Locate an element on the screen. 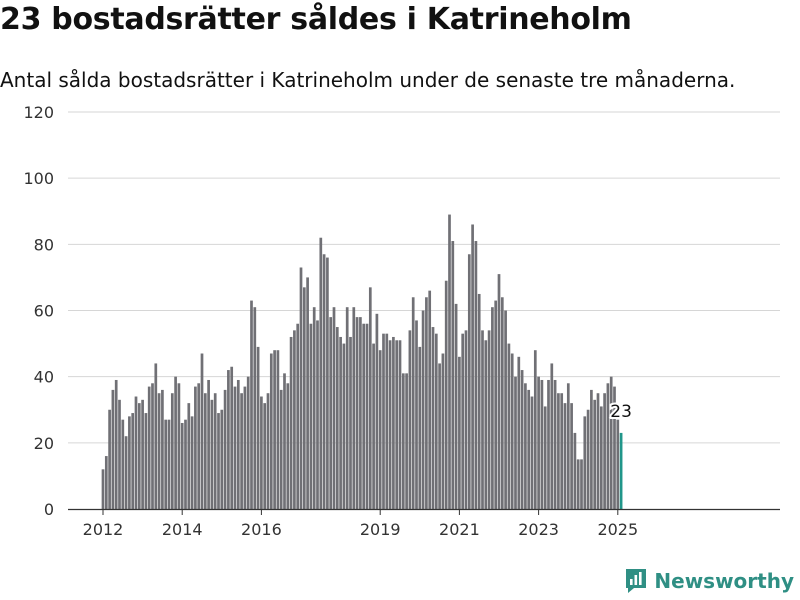  x-tick-label: 2014 is located at coordinates (182, 529).